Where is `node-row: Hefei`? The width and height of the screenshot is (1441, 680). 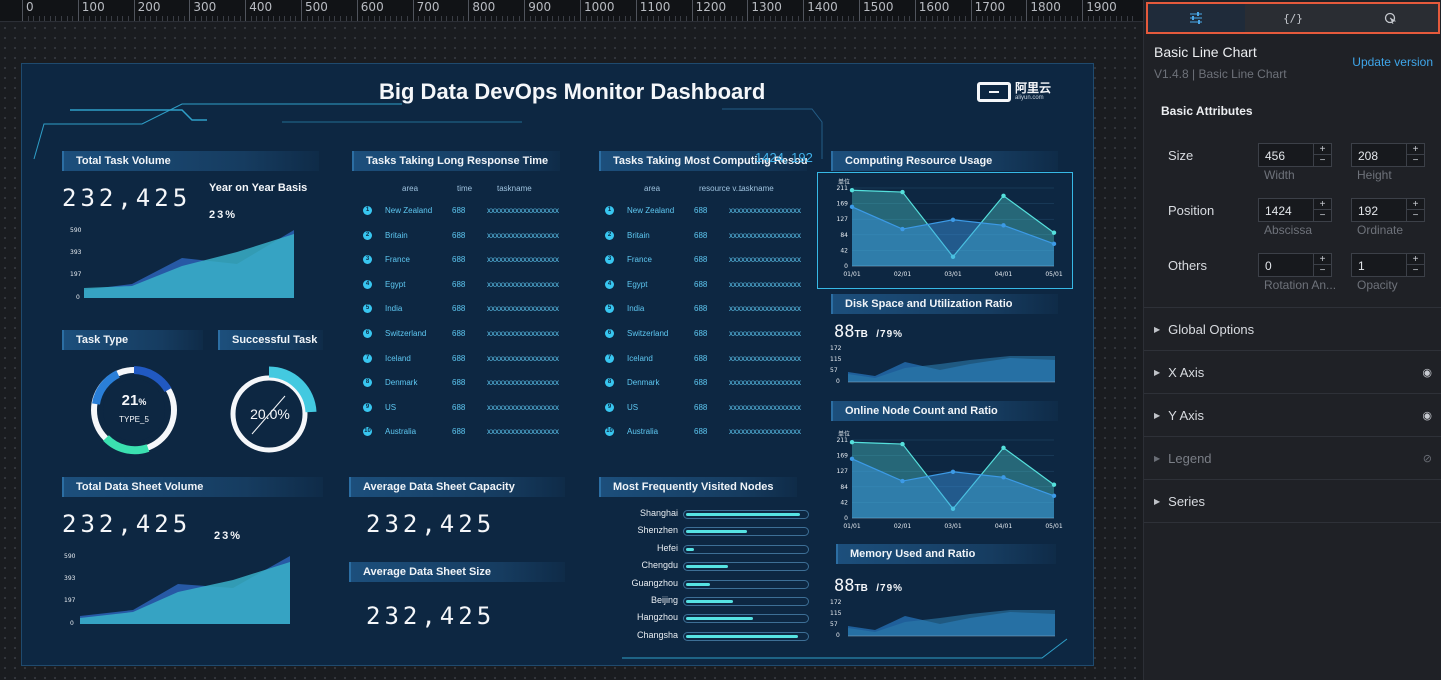
node-row: Hefei is located at coordinates (704, 549).